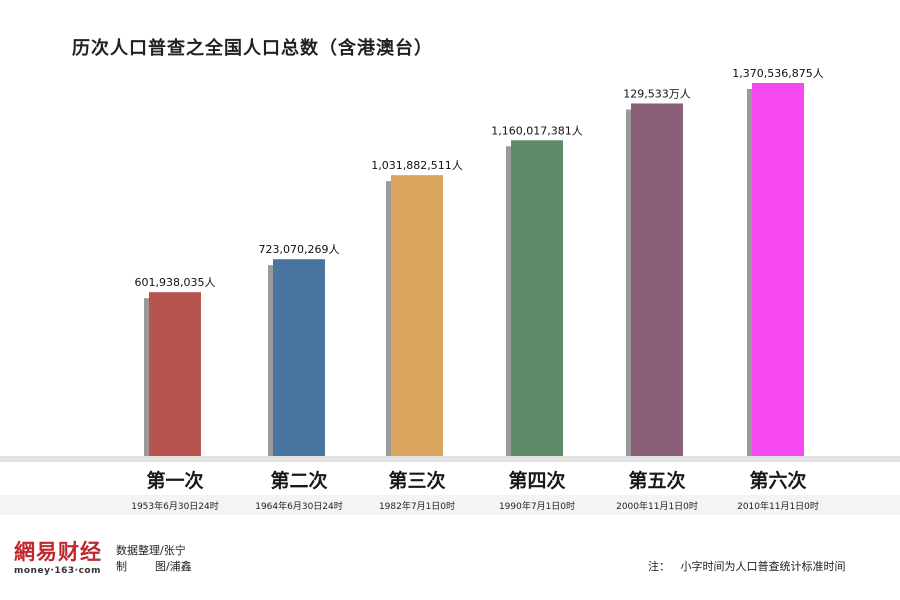  What do you see at coordinates (175, 282) in the screenshot?
I see `data-label-1: 601,938,035人` at bounding box center [175, 282].